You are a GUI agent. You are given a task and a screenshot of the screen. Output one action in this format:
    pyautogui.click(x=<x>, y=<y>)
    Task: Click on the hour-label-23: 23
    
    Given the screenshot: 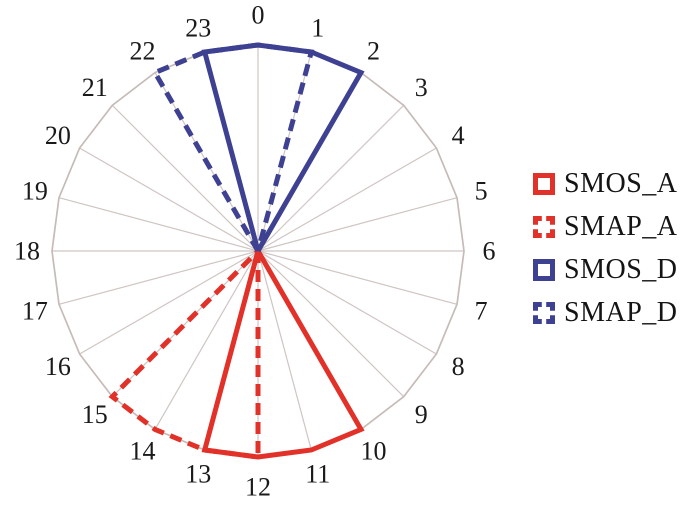 What is the action you would take?
    pyautogui.click(x=198, y=27)
    